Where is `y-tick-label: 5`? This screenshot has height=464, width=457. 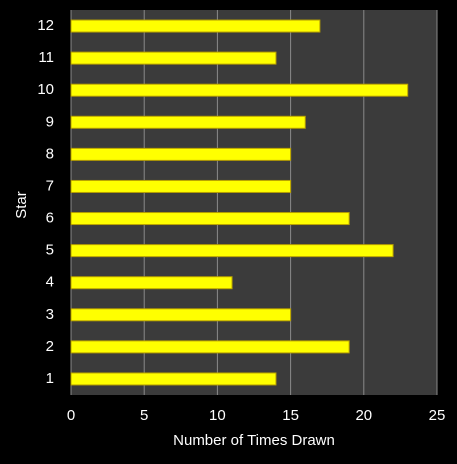
y-tick-label: 5 is located at coordinates (50, 250).